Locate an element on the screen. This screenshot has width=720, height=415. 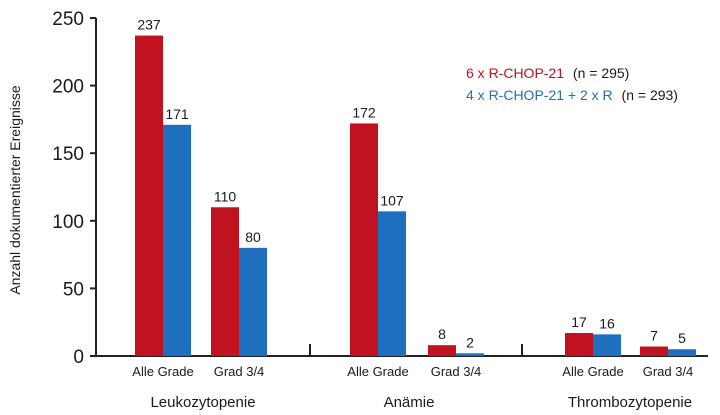
legend-item-series-1: 6 x R-CHOP-21 (n = 295) is located at coordinates (547, 73).